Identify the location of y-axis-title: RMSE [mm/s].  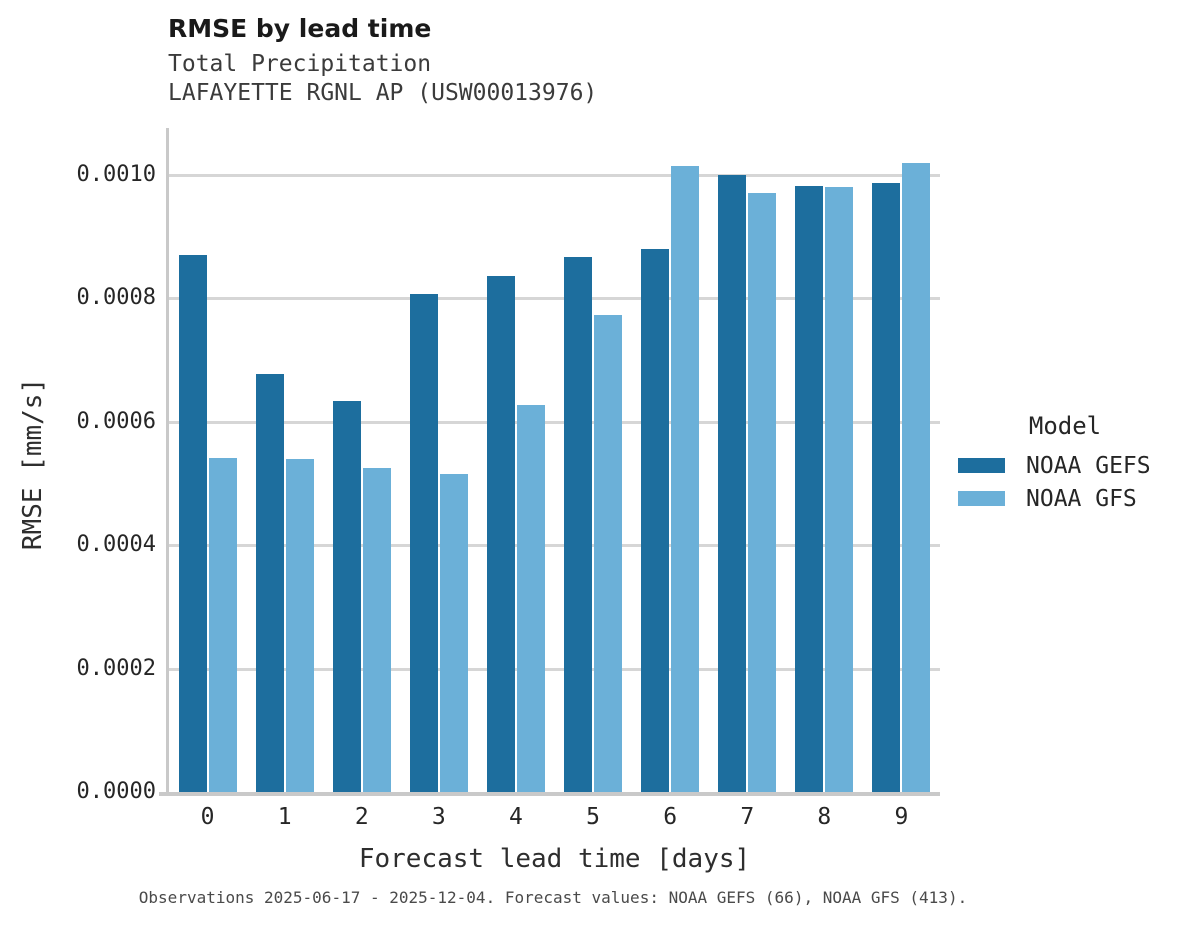
(33, 464).